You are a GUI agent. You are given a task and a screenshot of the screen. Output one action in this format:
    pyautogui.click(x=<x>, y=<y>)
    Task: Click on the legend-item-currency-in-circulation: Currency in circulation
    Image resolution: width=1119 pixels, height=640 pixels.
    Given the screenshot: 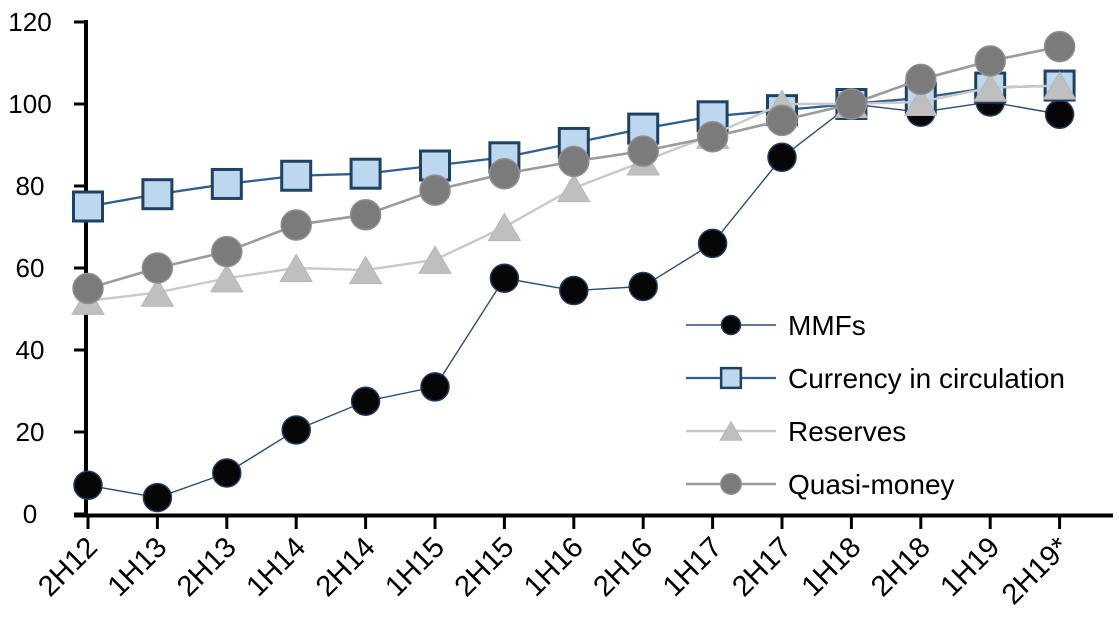 What is the action you would take?
    pyautogui.click(x=875, y=378)
    